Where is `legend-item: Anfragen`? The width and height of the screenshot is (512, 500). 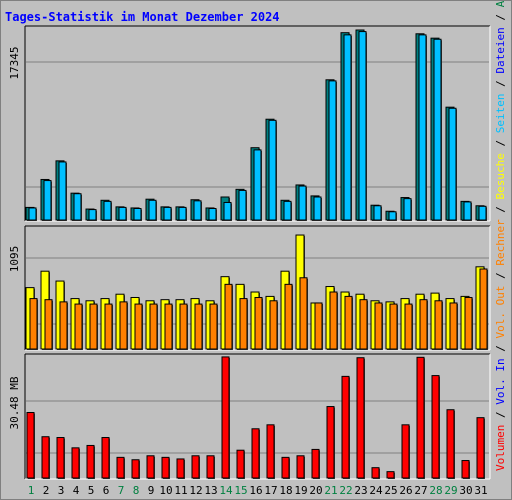
legend-item: Anfragen is located at coordinates (500, 4).